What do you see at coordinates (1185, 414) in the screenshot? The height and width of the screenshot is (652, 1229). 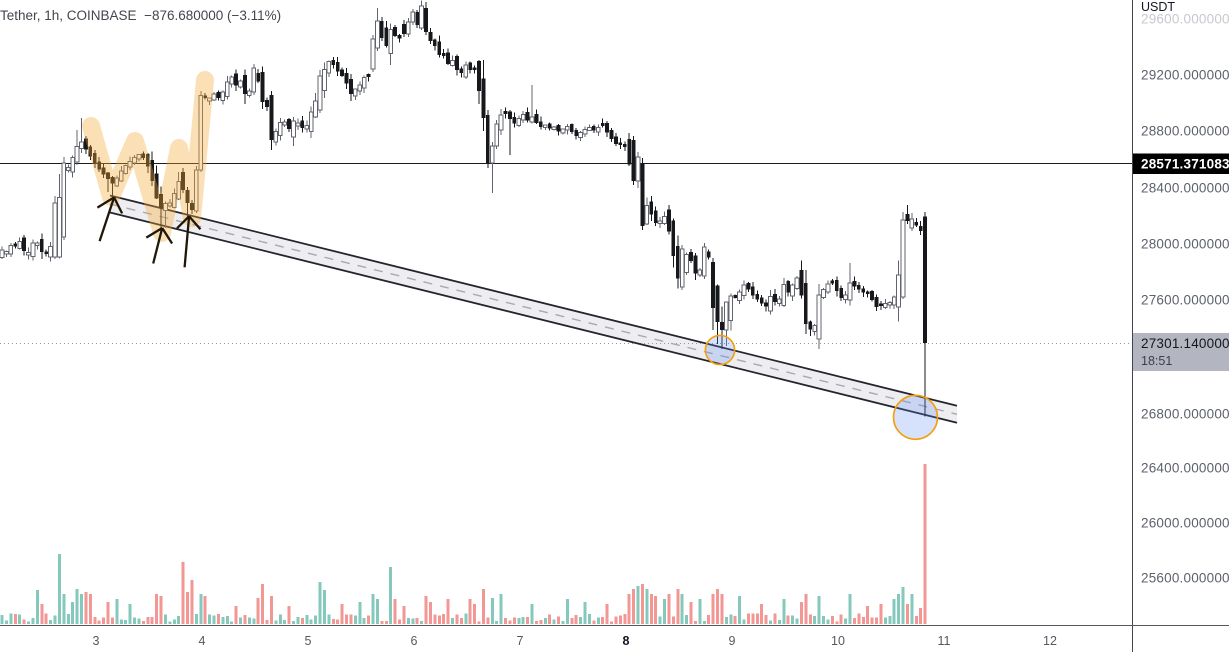 I see `svg-text: 26800.000000` at bounding box center [1185, 414].